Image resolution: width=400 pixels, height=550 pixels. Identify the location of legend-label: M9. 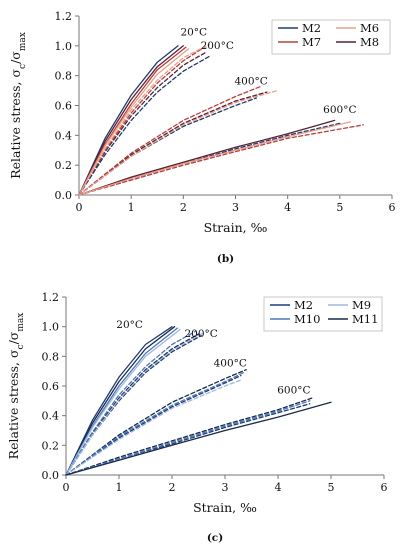
(361, 305).